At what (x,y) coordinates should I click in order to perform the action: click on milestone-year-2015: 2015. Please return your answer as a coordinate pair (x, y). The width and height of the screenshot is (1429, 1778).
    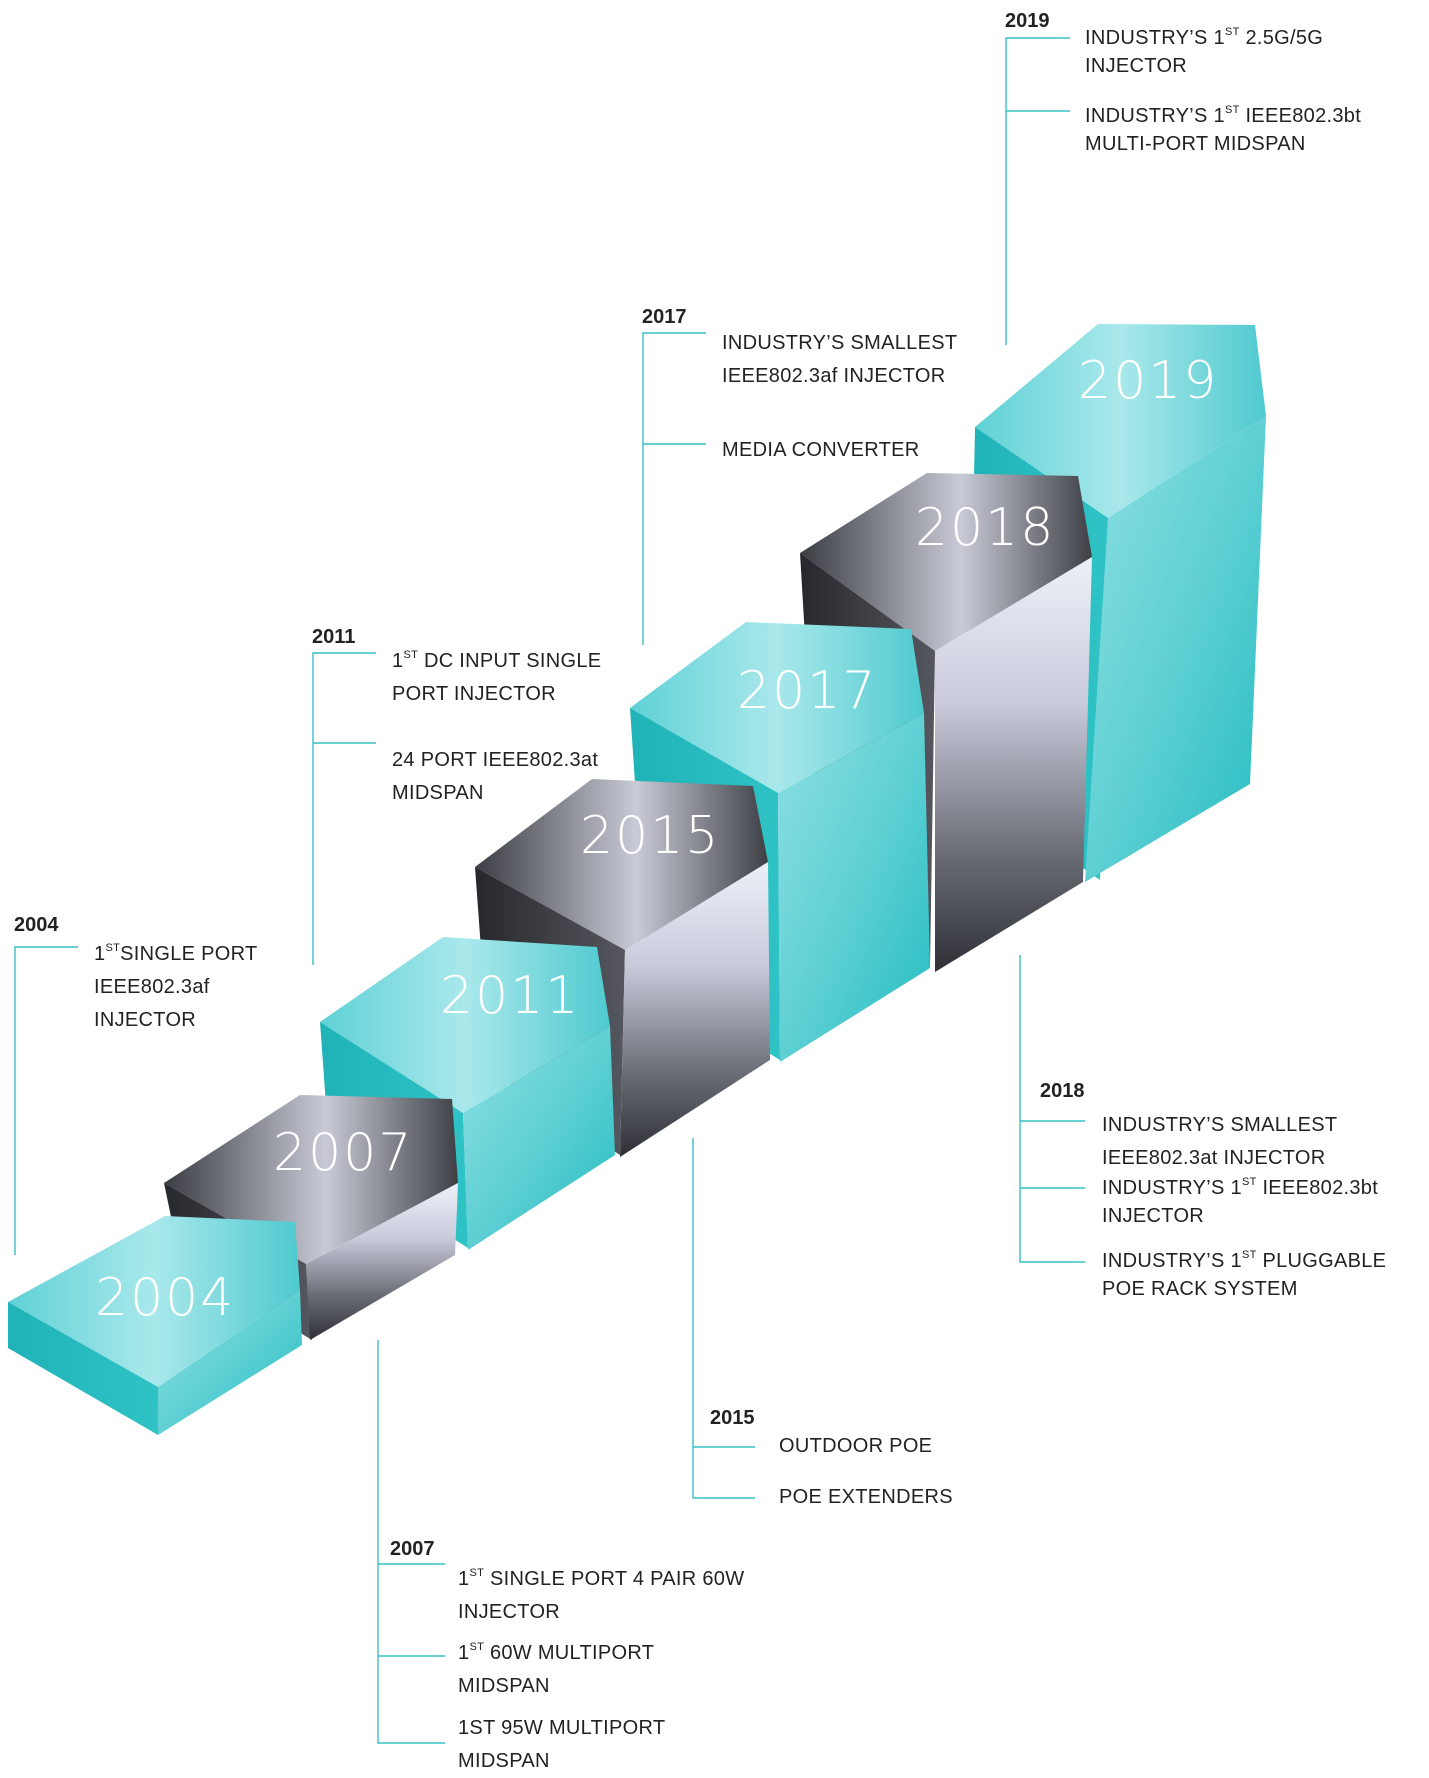
    Looking at the image, I should click on (732, 1418).